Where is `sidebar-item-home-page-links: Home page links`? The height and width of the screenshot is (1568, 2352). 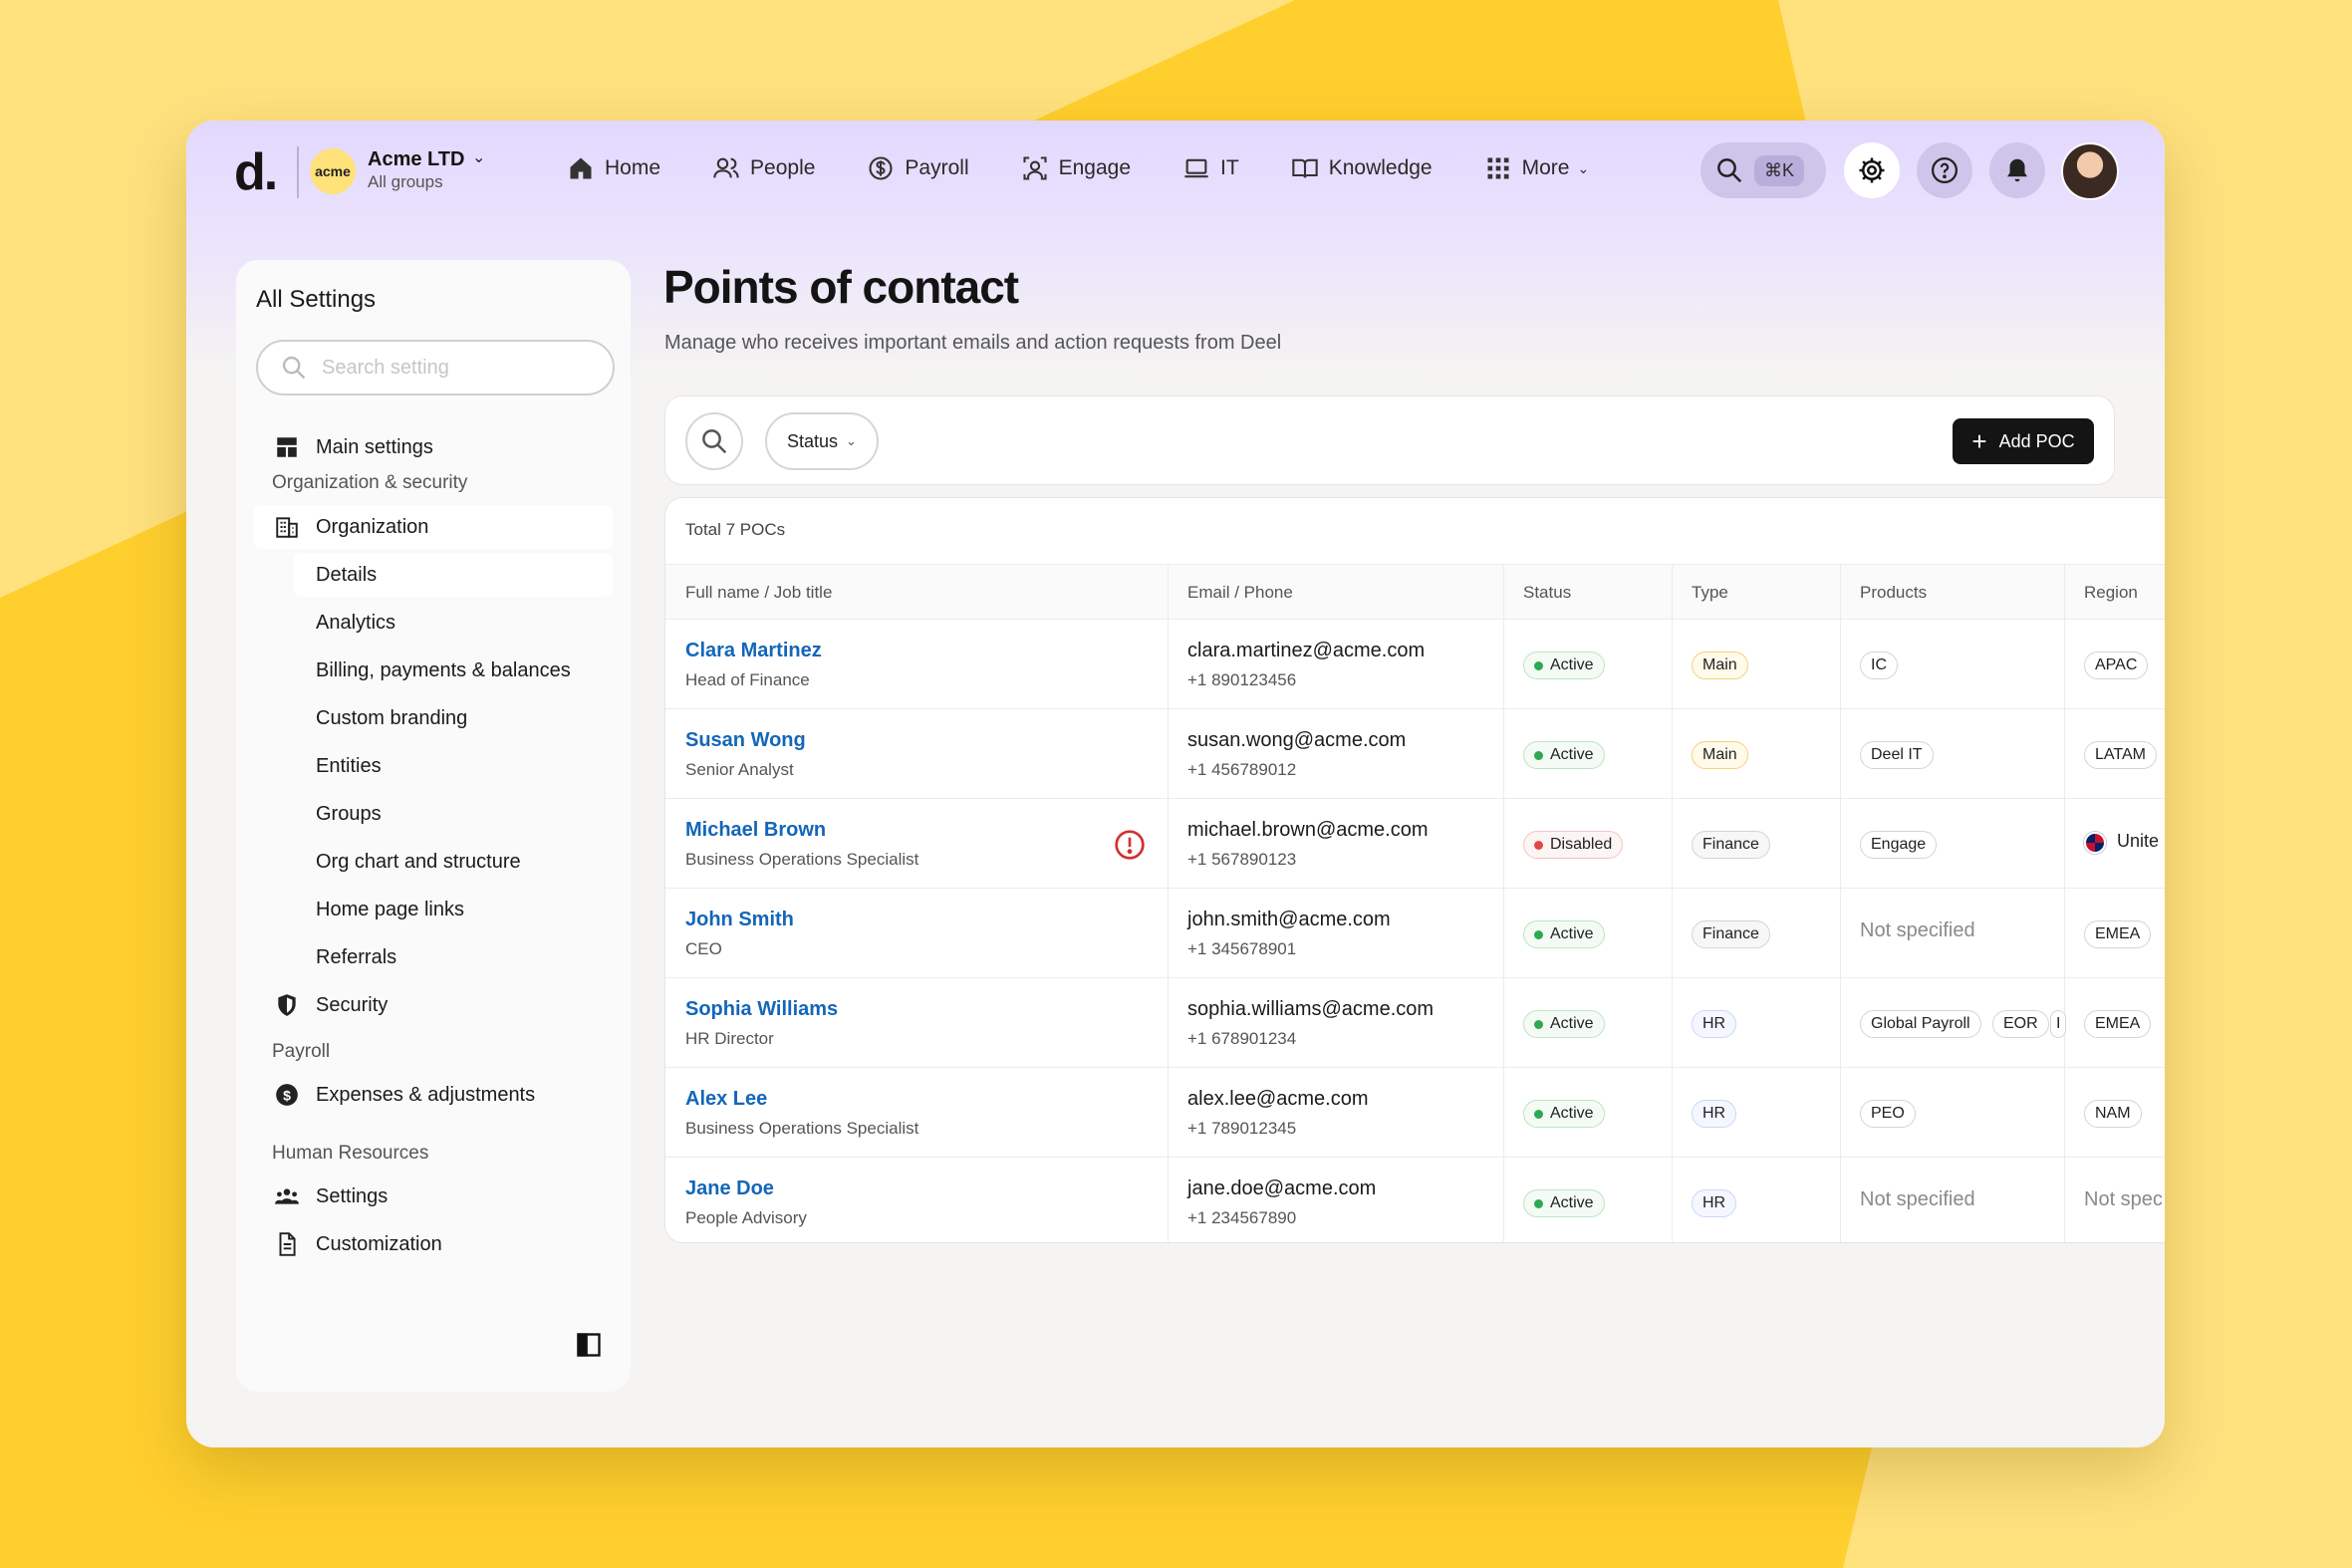
sidebar-item-home-page-links: Home page links is located at coordinates (390, 909).